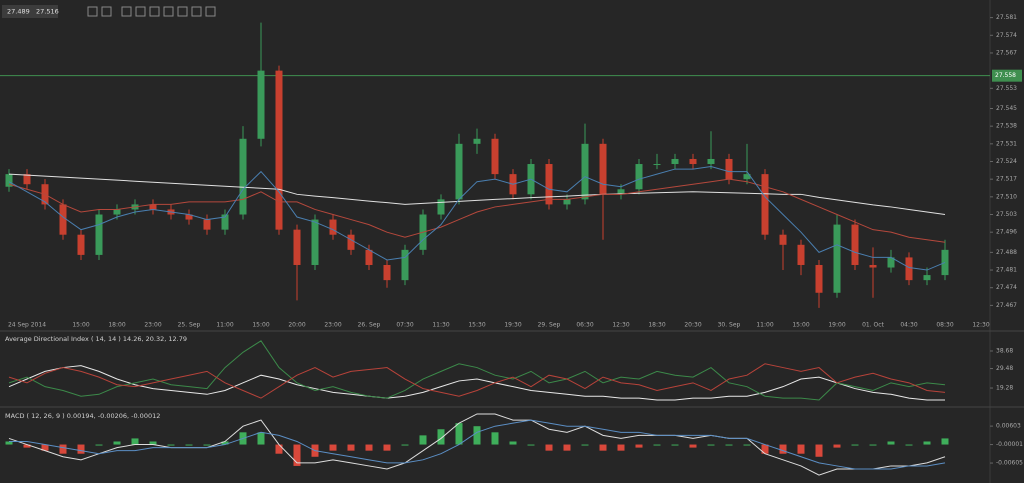 Image resolution: width=1024 pixels, height=483 pixels. Describe the element at coordinates (873, 325) in the screenshot. I see `x-tick-label: 01. Oct` at that location.